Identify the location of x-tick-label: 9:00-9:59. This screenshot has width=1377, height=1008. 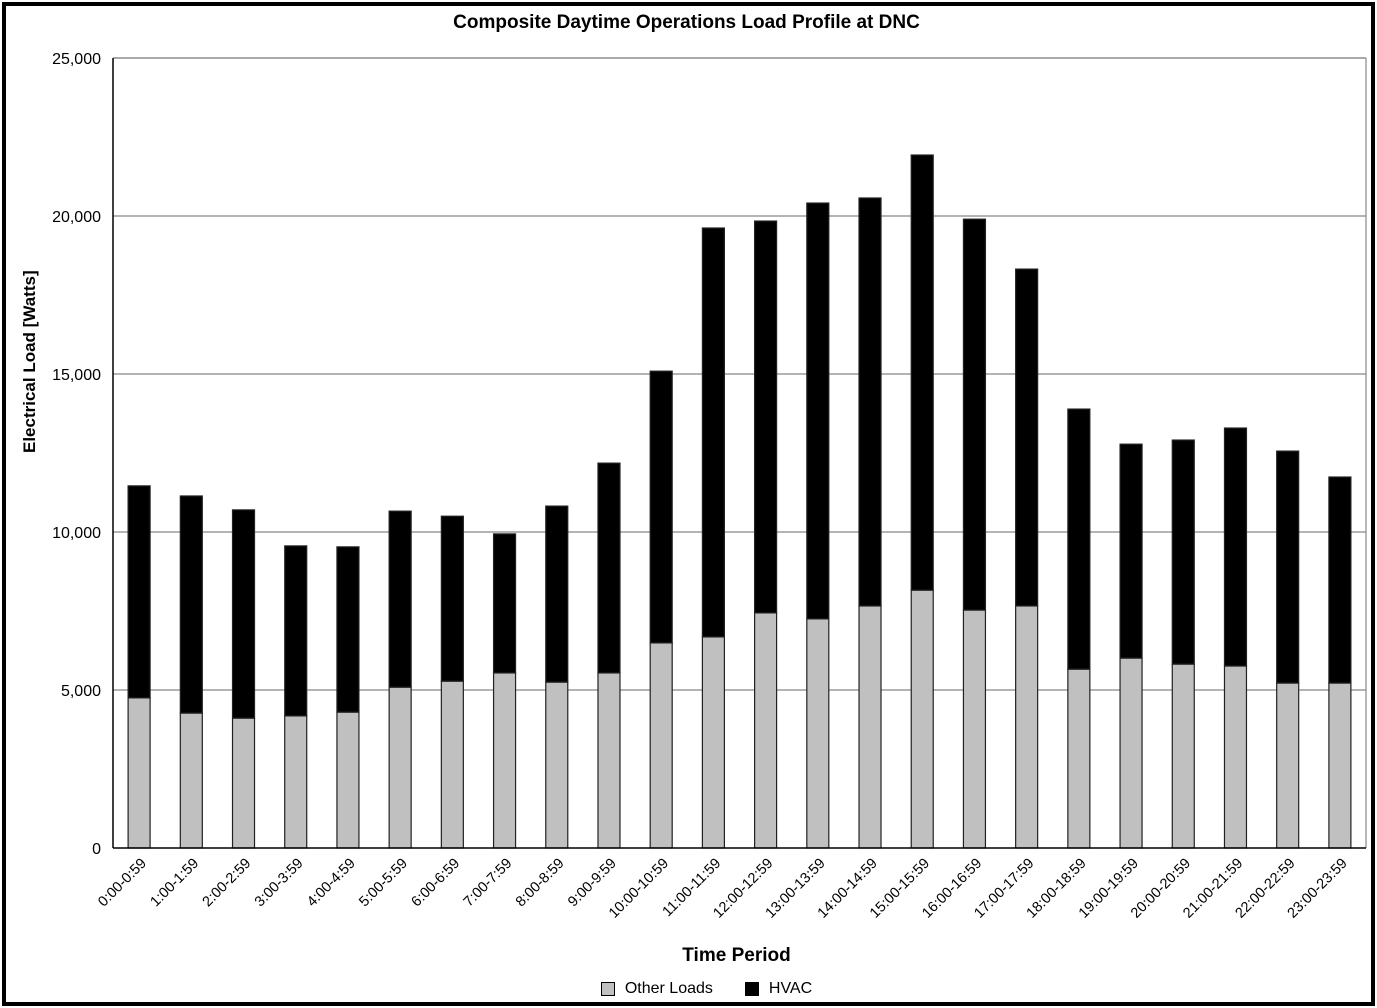
(592, 883).